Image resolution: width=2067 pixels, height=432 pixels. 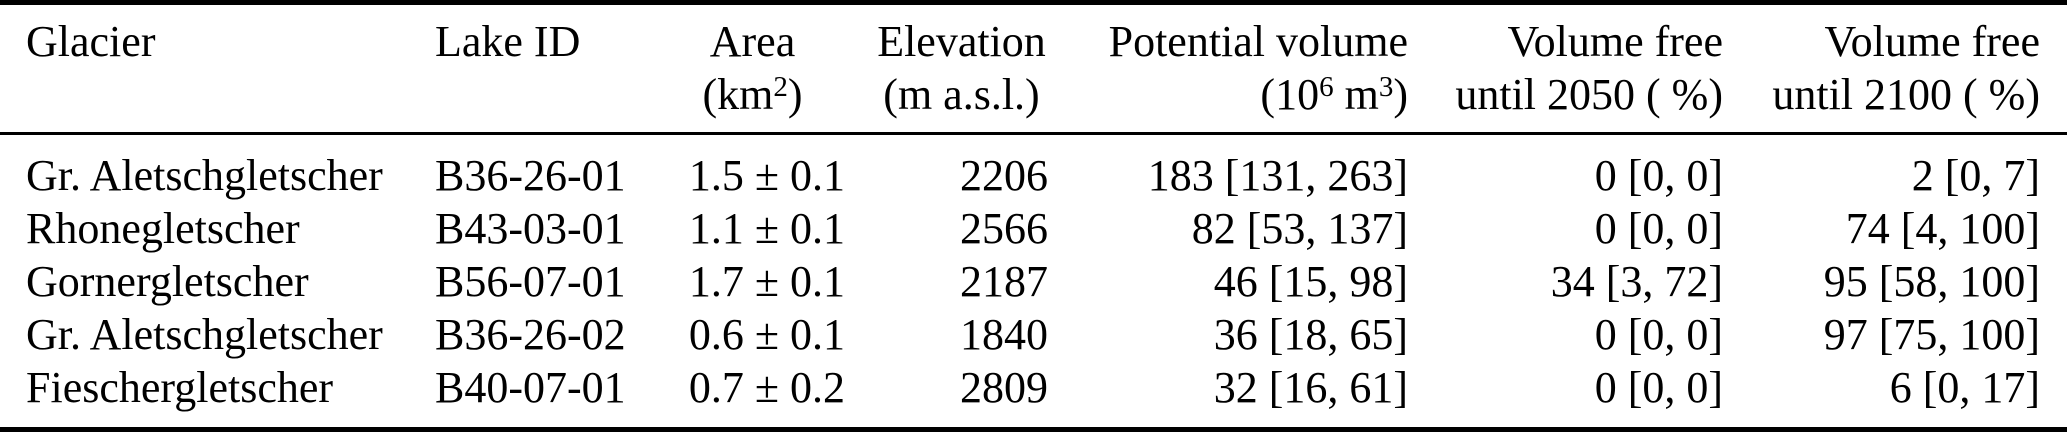 I want to click on area-unit-suffix: ), so click(x=795, y=94).